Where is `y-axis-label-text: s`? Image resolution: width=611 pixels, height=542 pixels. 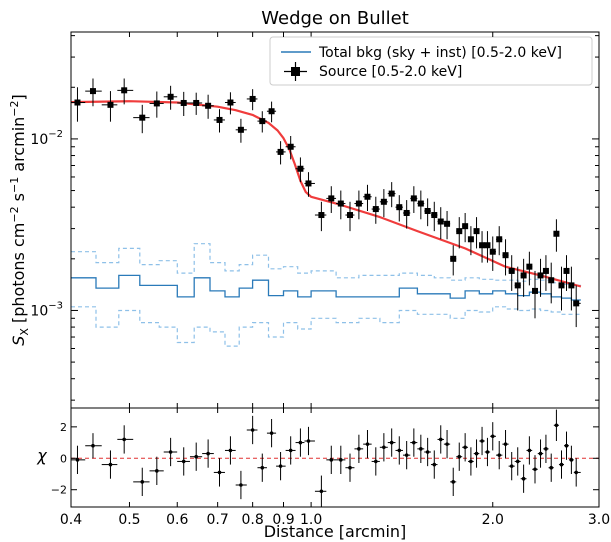
y-axis-label-text: s is located at coordinates (18, 199).